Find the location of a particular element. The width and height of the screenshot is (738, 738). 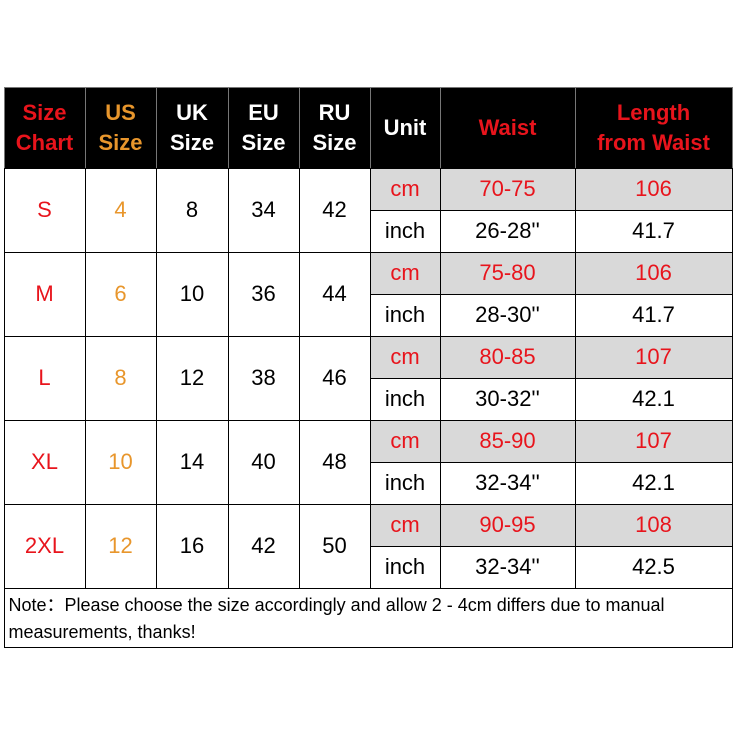

cm-cell: 106 is located at coordinates (653, 273).